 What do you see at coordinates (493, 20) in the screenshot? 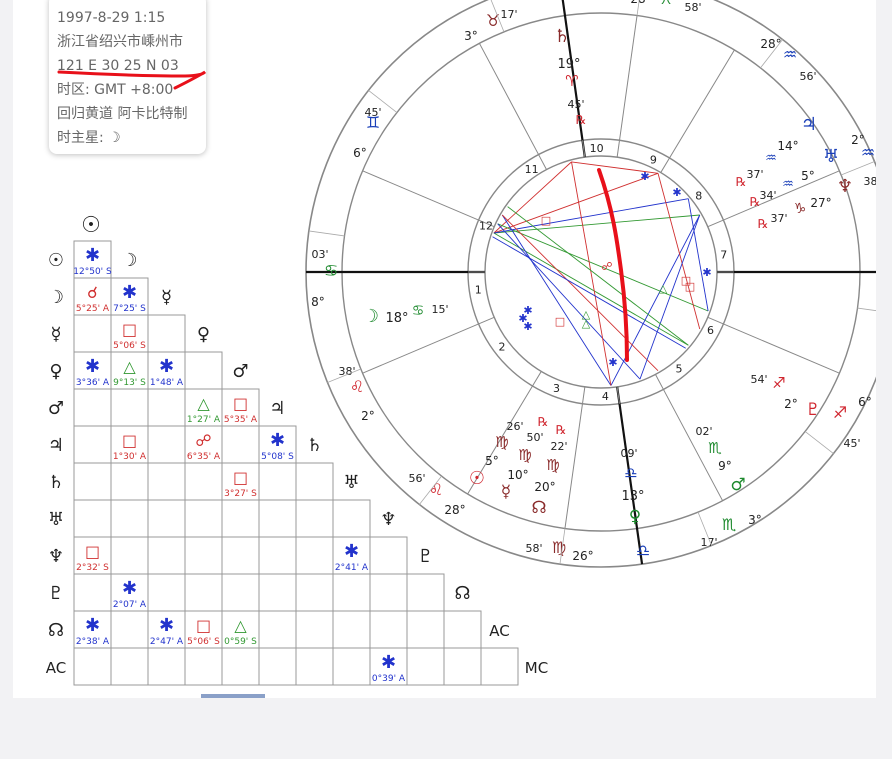
I see `sign-glyph: ♉` at bounding box center [493, 20].